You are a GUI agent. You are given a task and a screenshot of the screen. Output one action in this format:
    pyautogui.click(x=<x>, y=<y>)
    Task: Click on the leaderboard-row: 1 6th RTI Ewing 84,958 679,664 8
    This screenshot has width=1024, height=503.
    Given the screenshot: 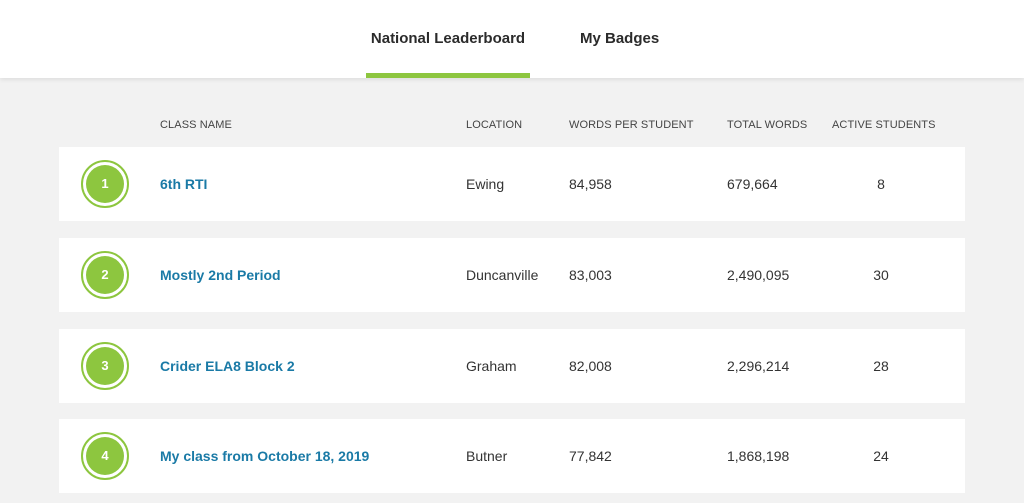 What is the action you would take?
    pyautogui.click(x=512, y=184)
    